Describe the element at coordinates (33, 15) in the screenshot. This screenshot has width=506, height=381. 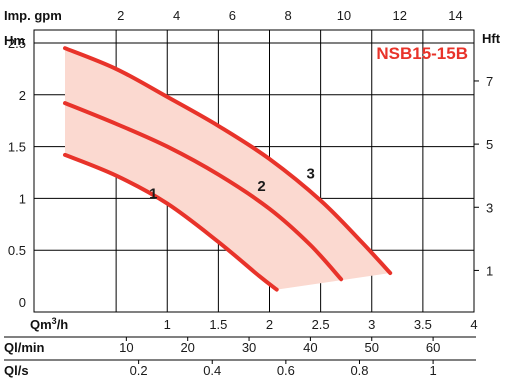
I see `top-axis-title: Imp. gpm` at that location.